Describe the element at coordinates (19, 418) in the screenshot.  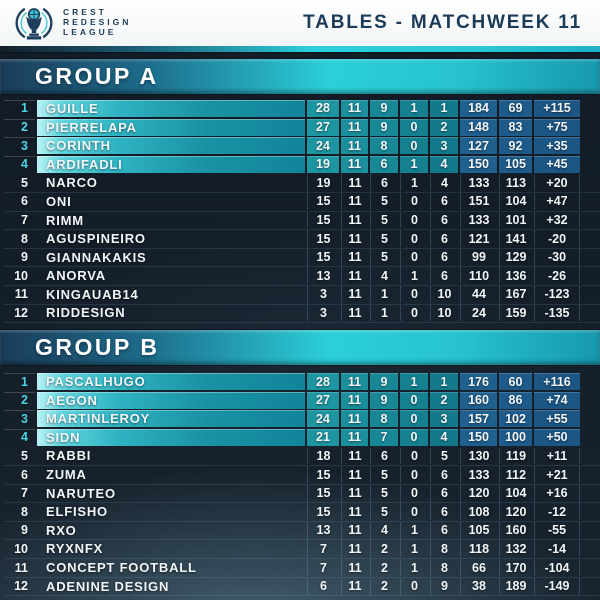
I see `rank-cell: 3` at that location.